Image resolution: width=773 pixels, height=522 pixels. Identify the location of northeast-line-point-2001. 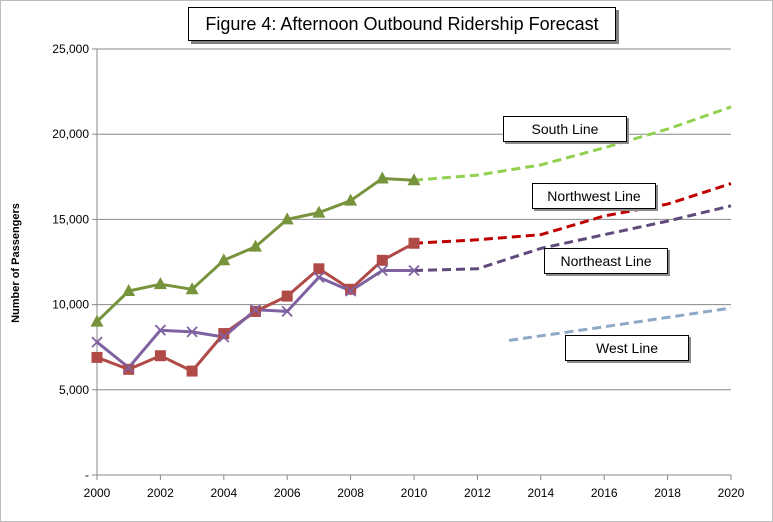
(129, 368).